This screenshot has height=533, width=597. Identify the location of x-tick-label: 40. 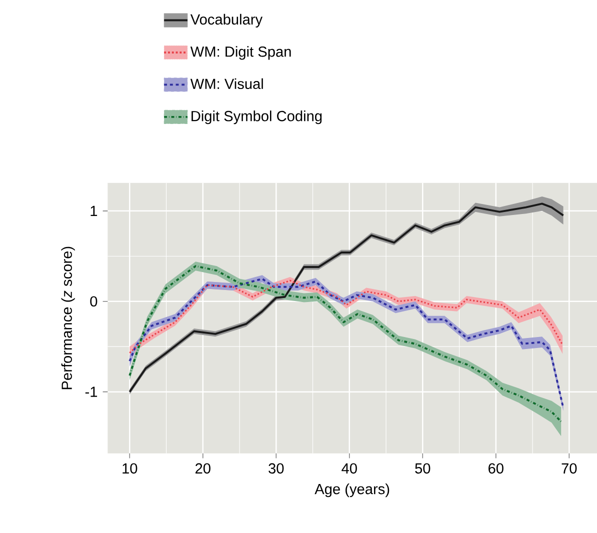
(349, 468).